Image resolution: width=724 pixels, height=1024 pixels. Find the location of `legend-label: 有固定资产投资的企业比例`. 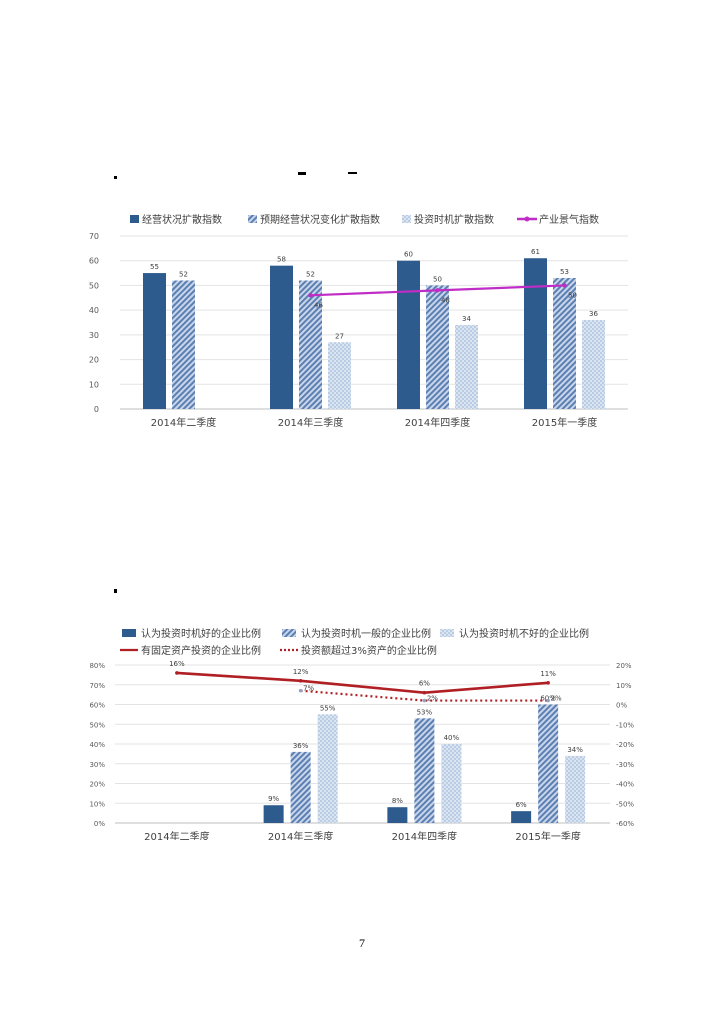

legend-label: 有固定资产投资的企业比例 is located at coordinates (201, 650).